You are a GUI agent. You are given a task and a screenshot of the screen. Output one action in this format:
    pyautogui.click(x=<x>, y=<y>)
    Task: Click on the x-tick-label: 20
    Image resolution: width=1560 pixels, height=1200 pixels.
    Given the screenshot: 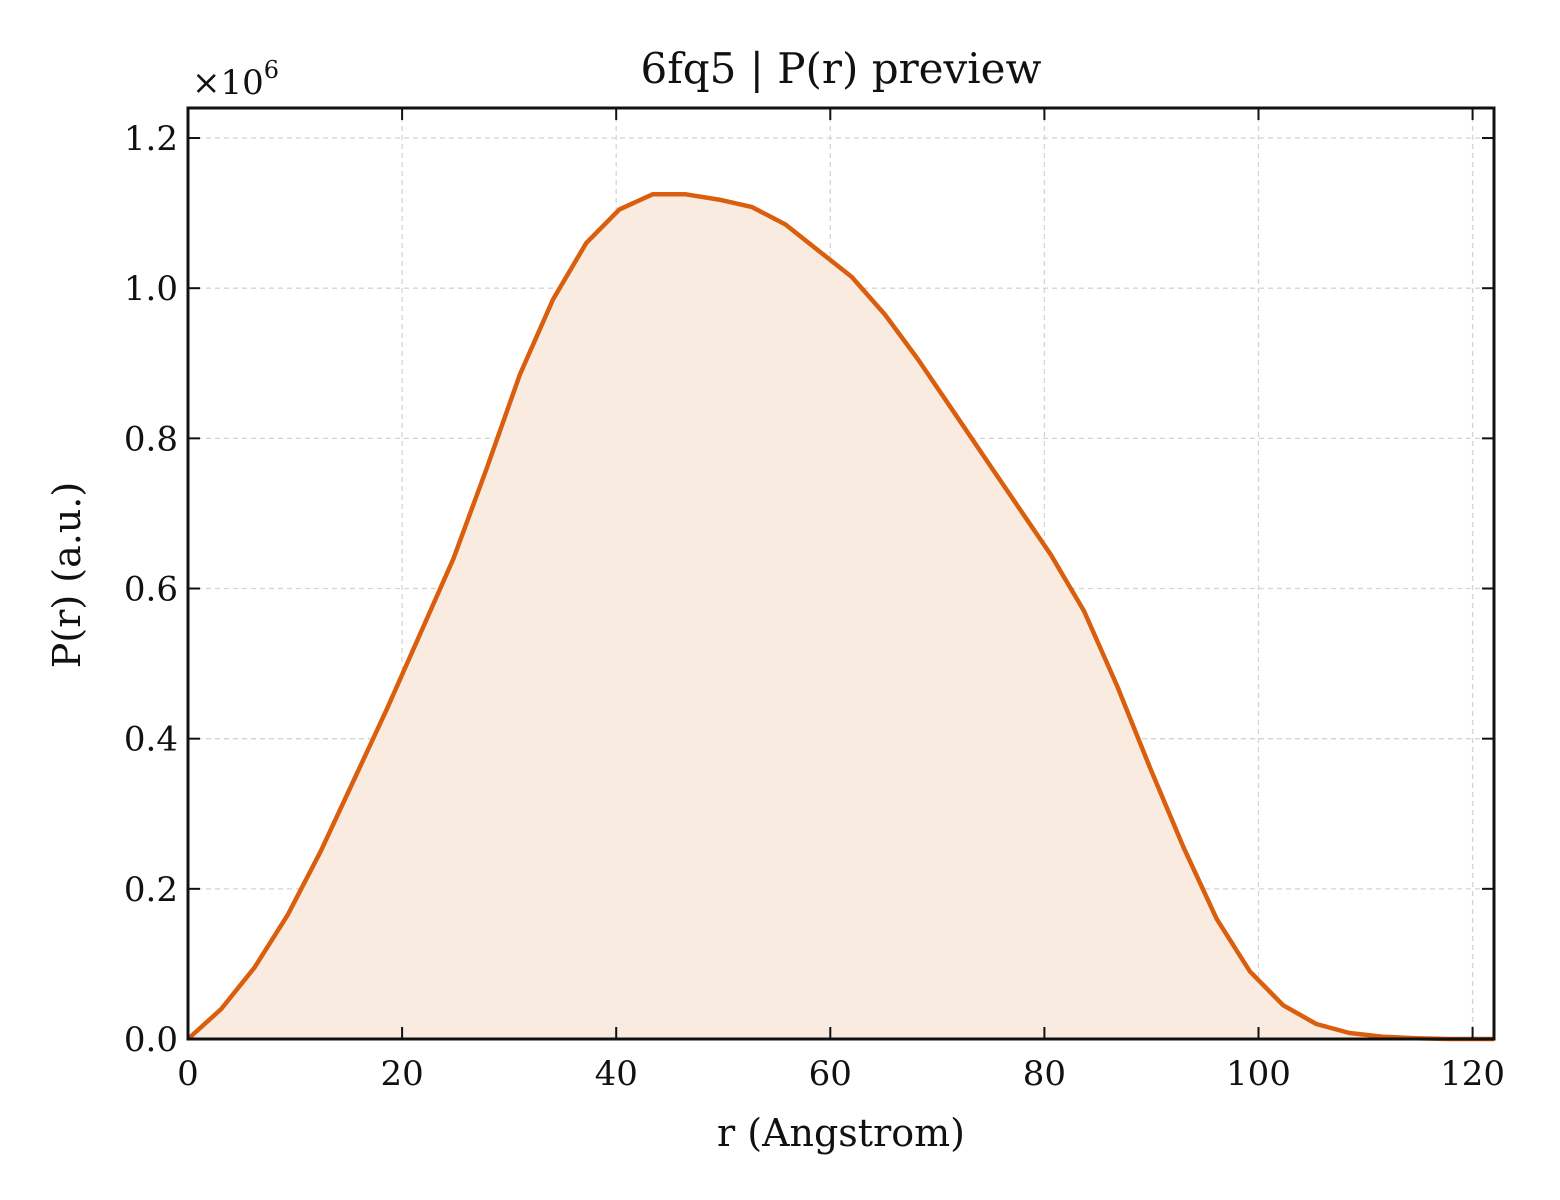 What is the action you would take?
    pyautogui.click(x=401, y=1074)
    